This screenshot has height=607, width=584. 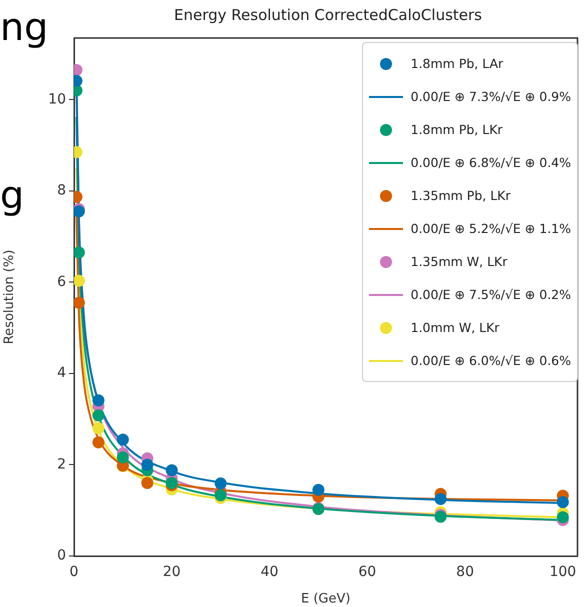 What do you see at coordinates (325, 599) in the screenshot?
I see `x-axis-title: E (GeV)` at bounding box center [325, 599].